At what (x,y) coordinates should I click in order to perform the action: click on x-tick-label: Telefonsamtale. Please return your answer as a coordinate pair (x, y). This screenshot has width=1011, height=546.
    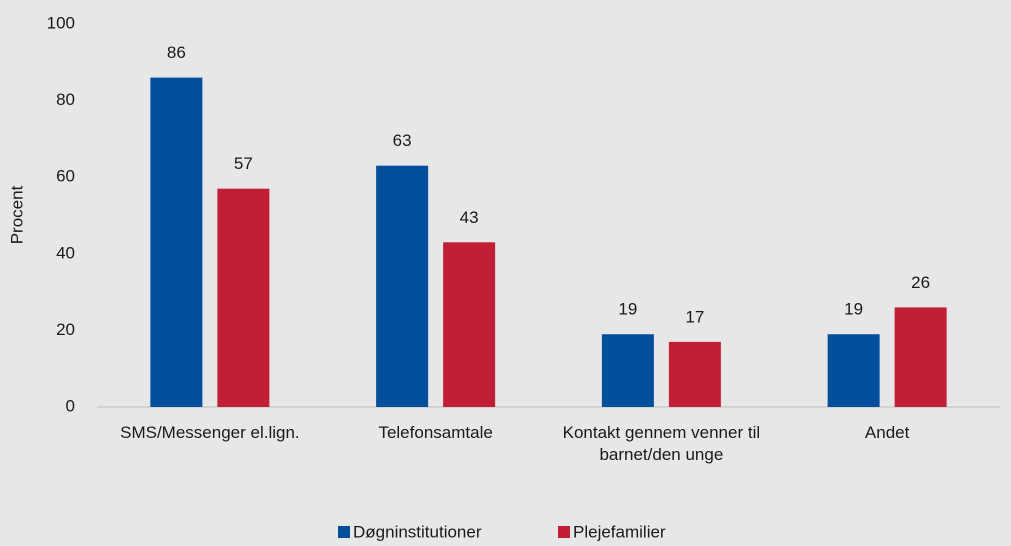
    Looking at the image, I should click on (435, 432).